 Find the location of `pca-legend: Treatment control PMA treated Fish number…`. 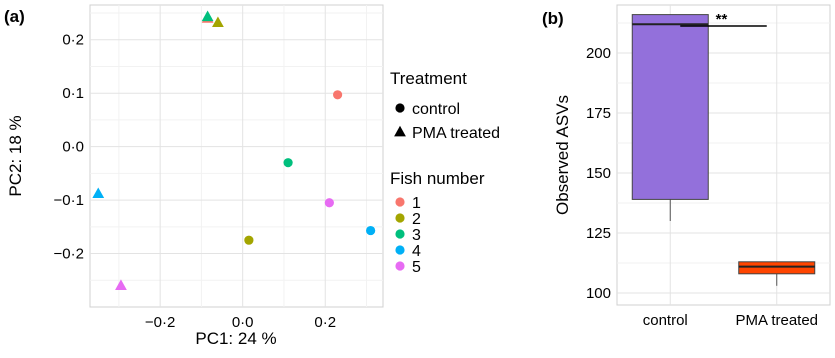

pca-legend: Treatment control PMA treated Fish number… is located at coordinates (445, 172).